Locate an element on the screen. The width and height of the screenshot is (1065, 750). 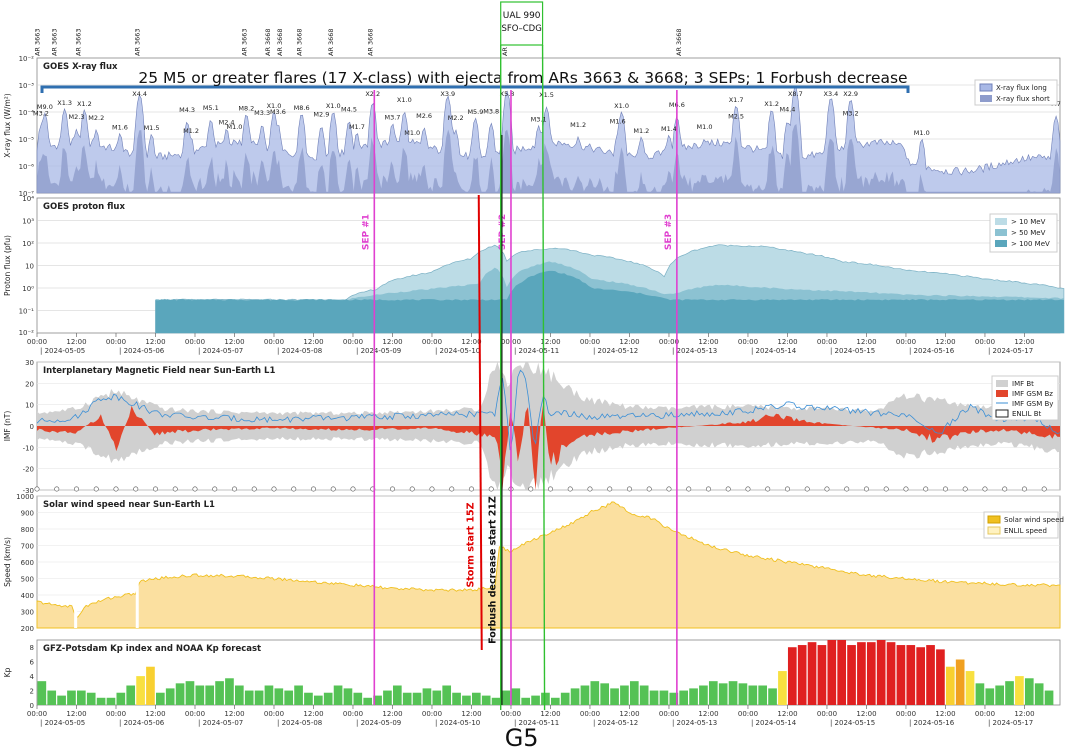
date-tick-label: | 2024-05-12 is located at coordinates (615, 351).